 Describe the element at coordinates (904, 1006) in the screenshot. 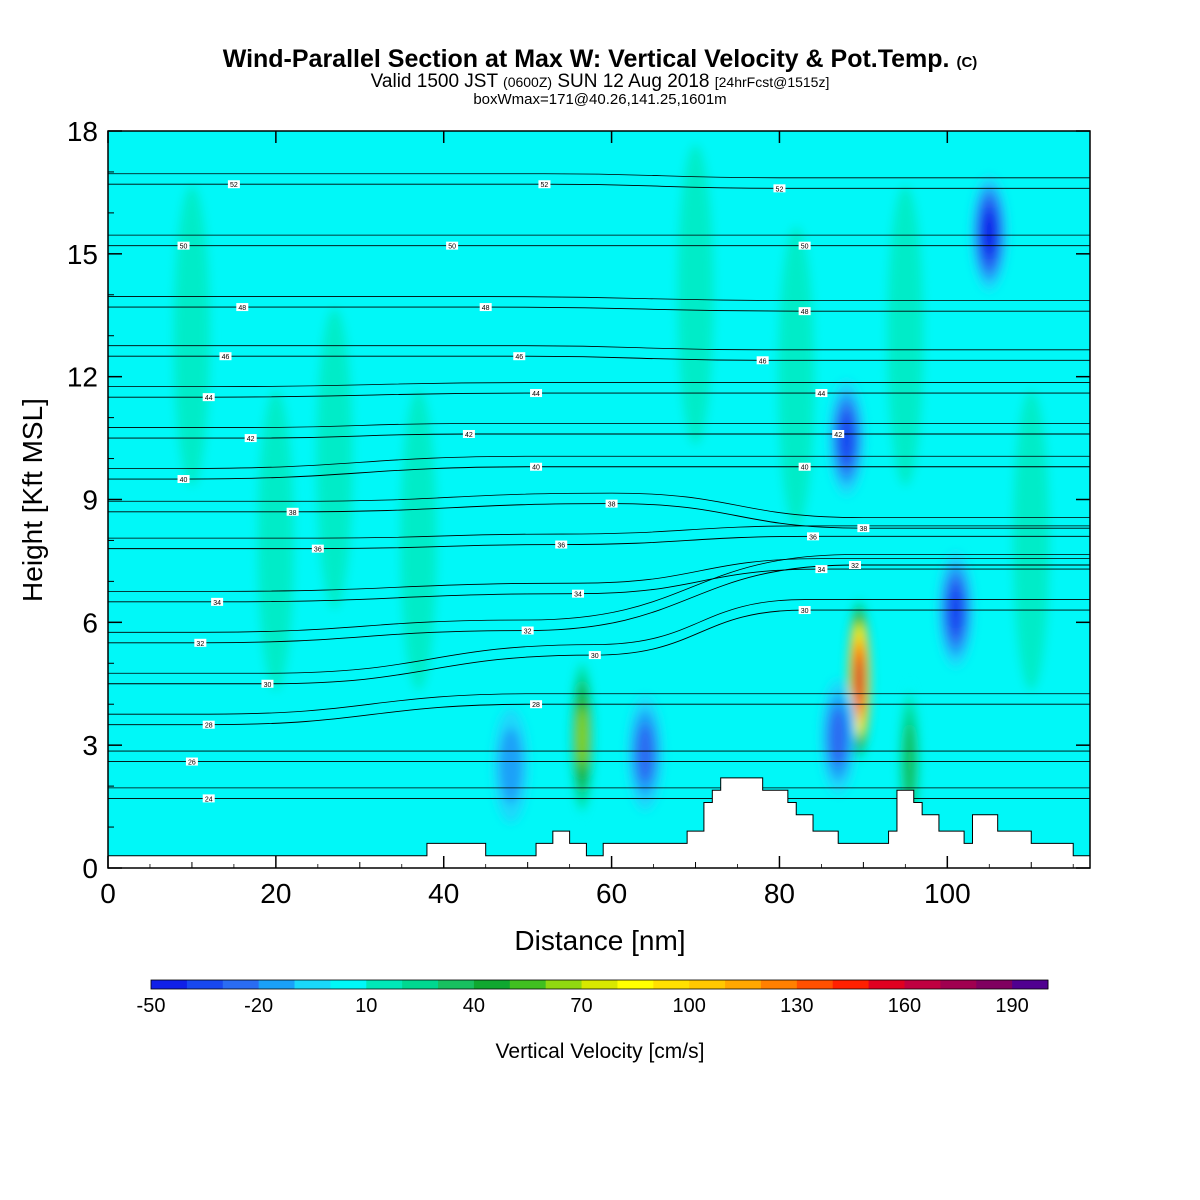

I see `colorbar-tick-label: 160` at that location.